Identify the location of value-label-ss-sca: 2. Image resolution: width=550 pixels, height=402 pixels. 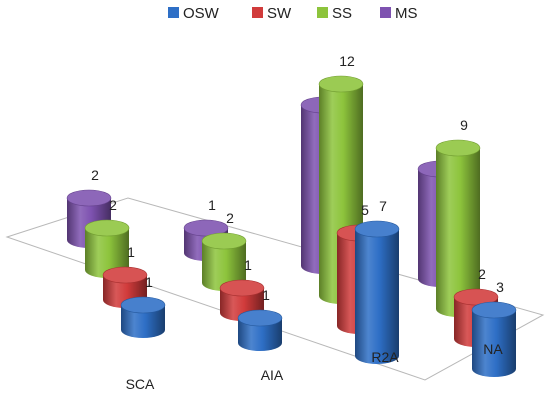
(113, 205).